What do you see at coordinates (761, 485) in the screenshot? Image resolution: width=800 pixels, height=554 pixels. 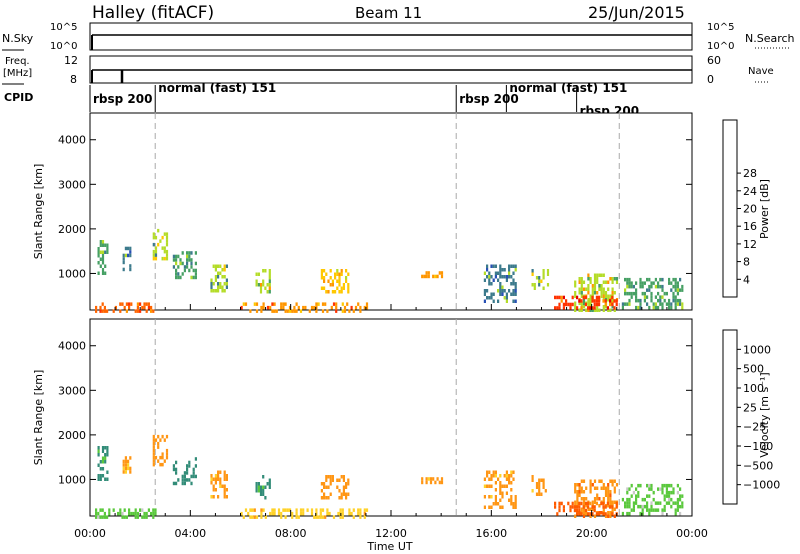 I see `vel-cbar-tick-label-7: −1000` at bounding box center [761, 485].